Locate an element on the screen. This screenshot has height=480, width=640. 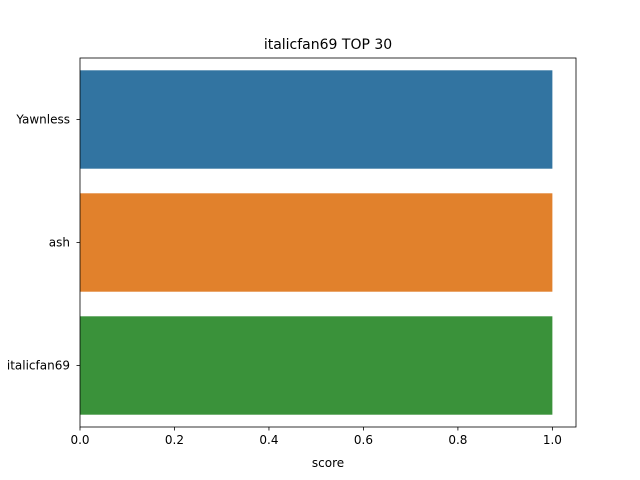
x-tick-label: 1.0 is located at coordinates (552, 440).